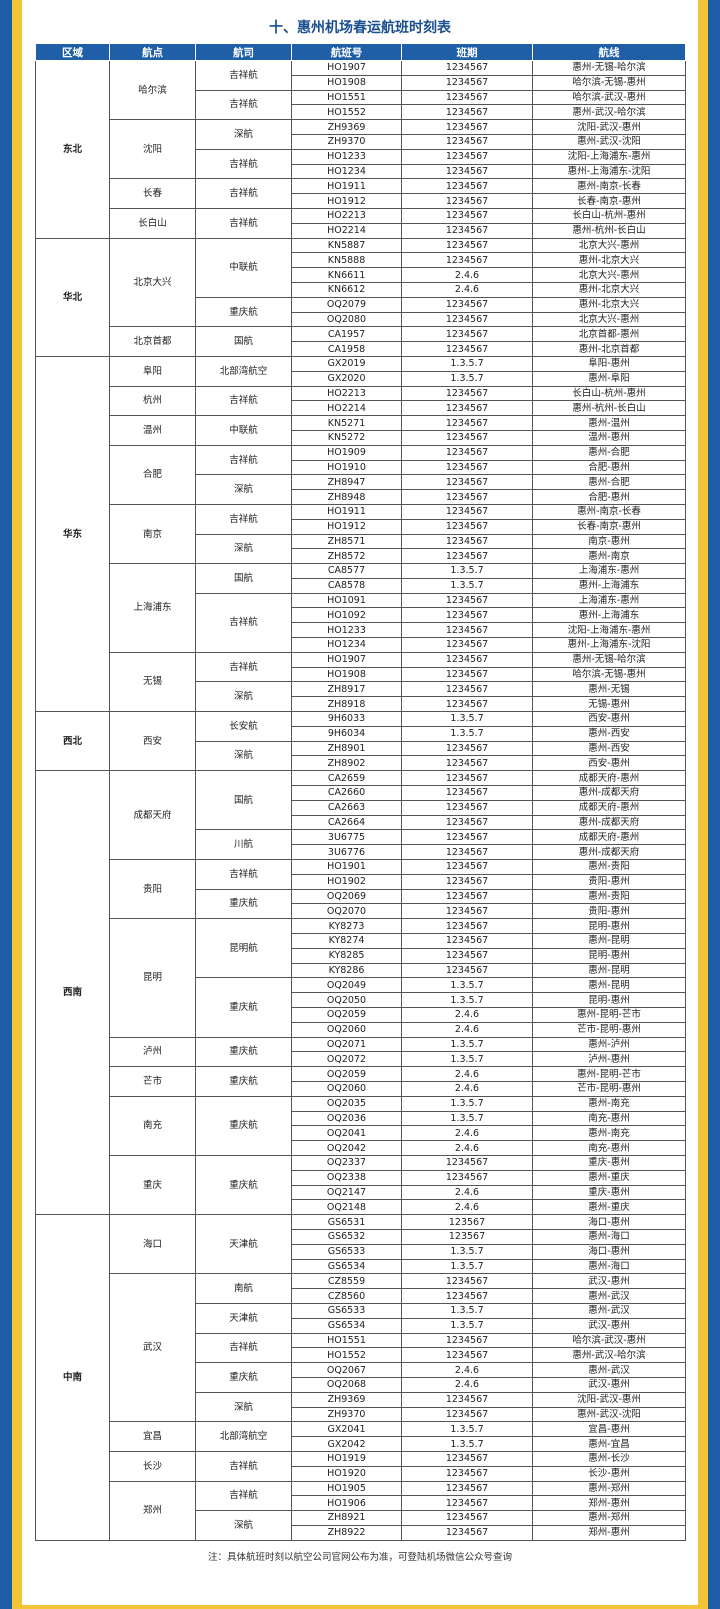 The height and width of the screenshot is (1609, 720). I want to click on flight-number-cell: CA8577, so click(346, 571).